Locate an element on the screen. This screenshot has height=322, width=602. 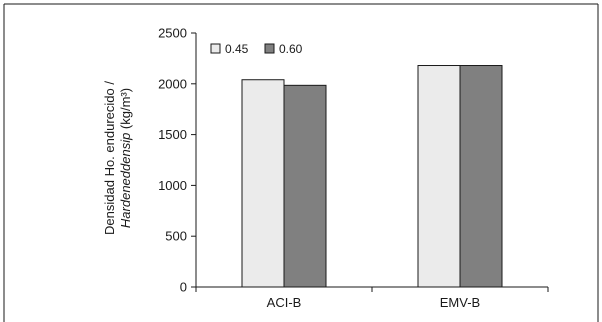
y-tick-label: 500 is located at coordinates (176, 236).